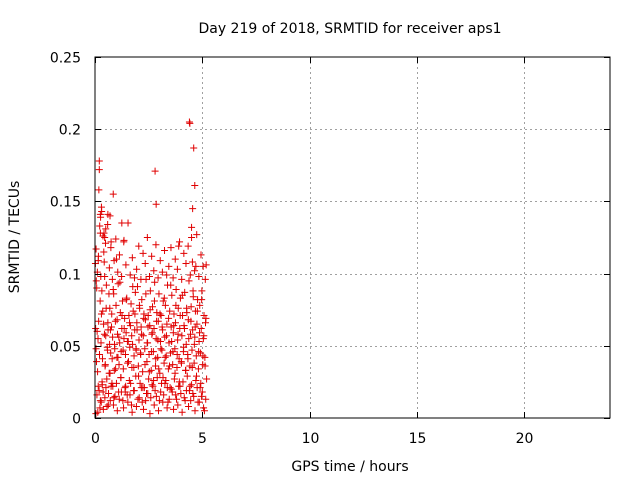 This screenshot has width=640, height=480. What do you see at coordinates (312, 439) in the screenshot?
I see `x-tick-labels: 0 5 10 15 20` at bounding box center [312, 439].